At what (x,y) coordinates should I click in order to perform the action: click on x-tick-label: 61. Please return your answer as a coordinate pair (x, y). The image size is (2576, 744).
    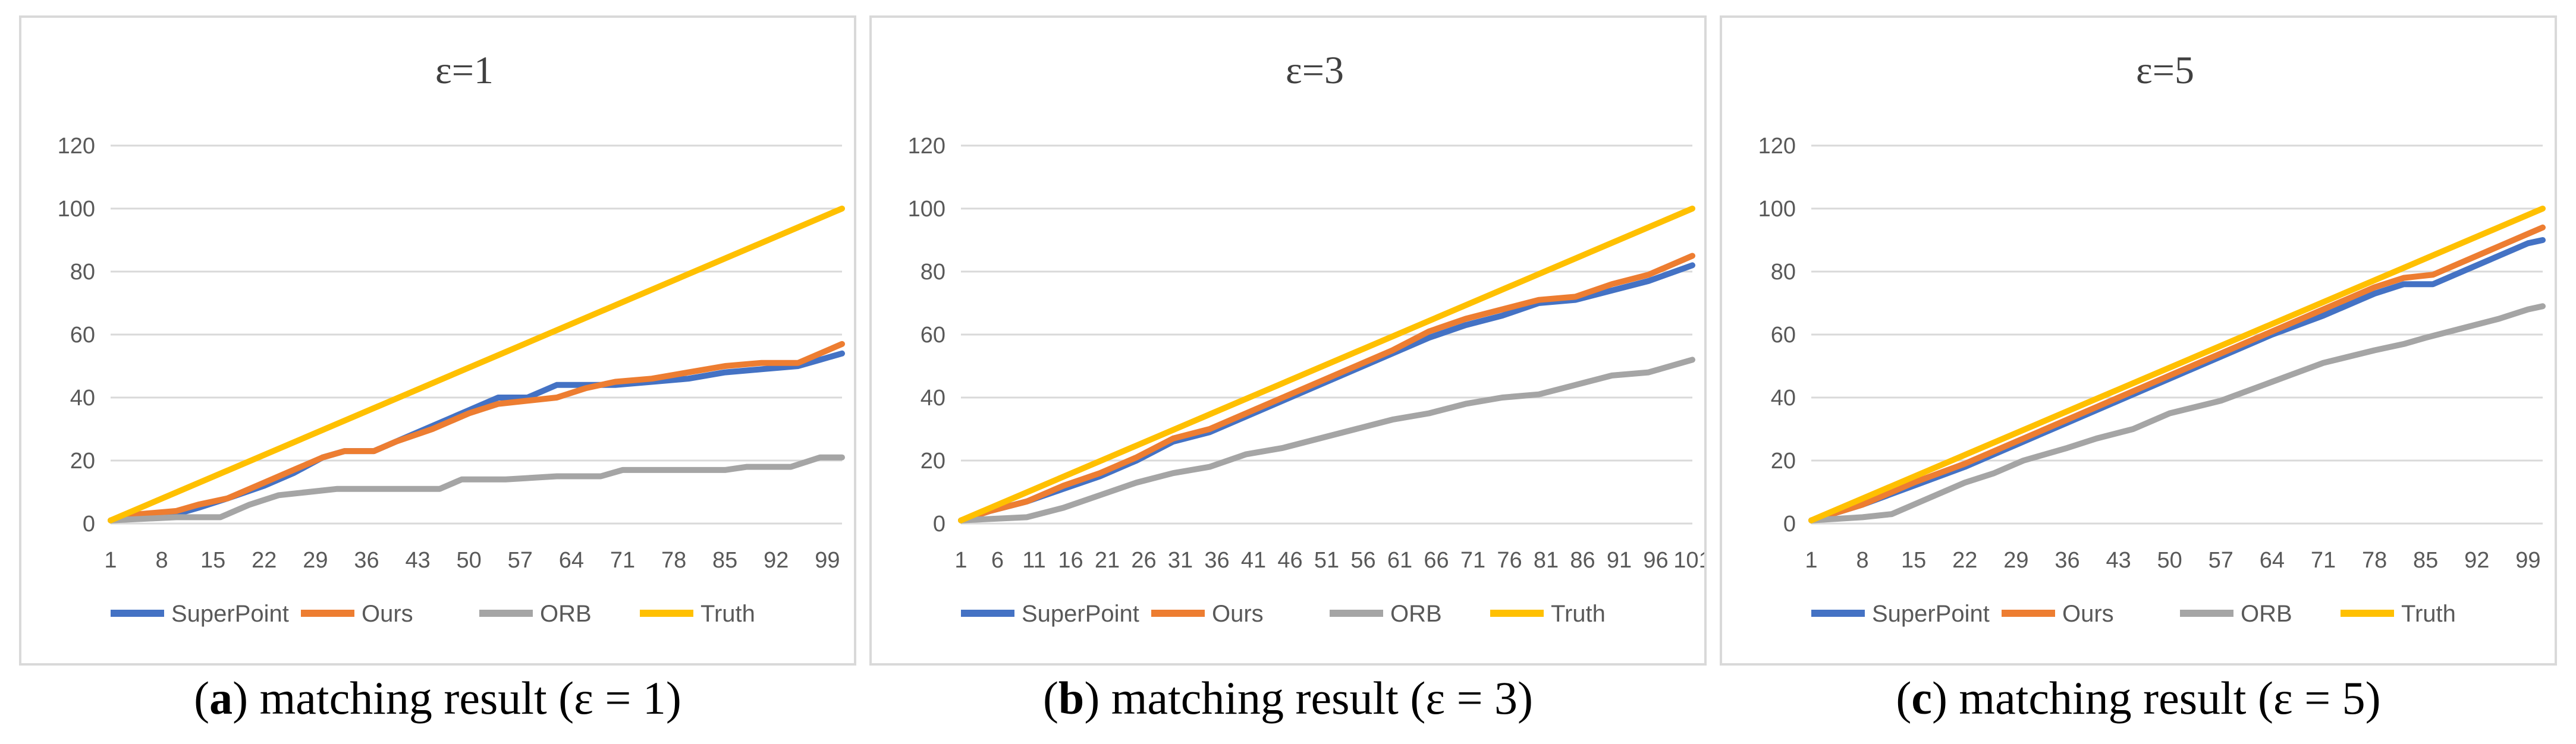
    Looking at the image, I should click on (1399, 560).